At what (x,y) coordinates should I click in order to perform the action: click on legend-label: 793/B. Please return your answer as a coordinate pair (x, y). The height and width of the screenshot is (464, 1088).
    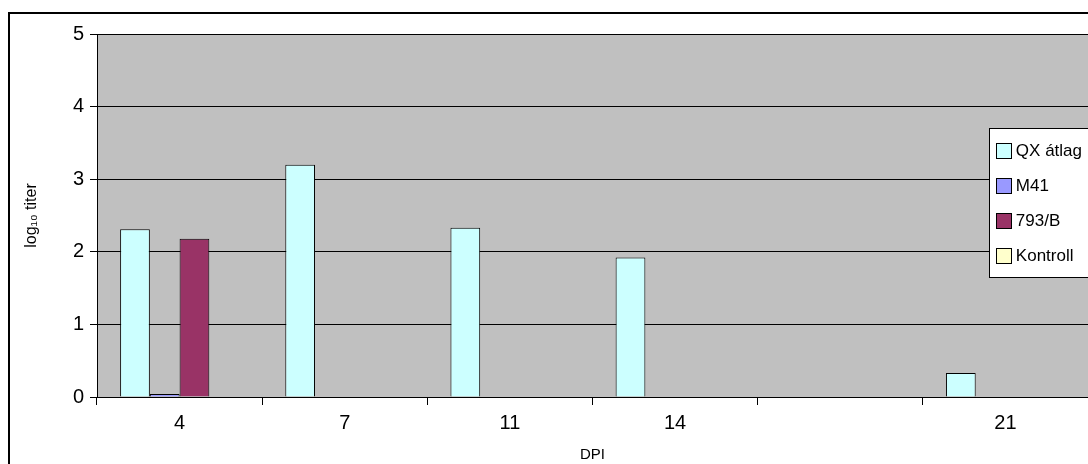
    Looking at the image, I should click on (1038, 221).